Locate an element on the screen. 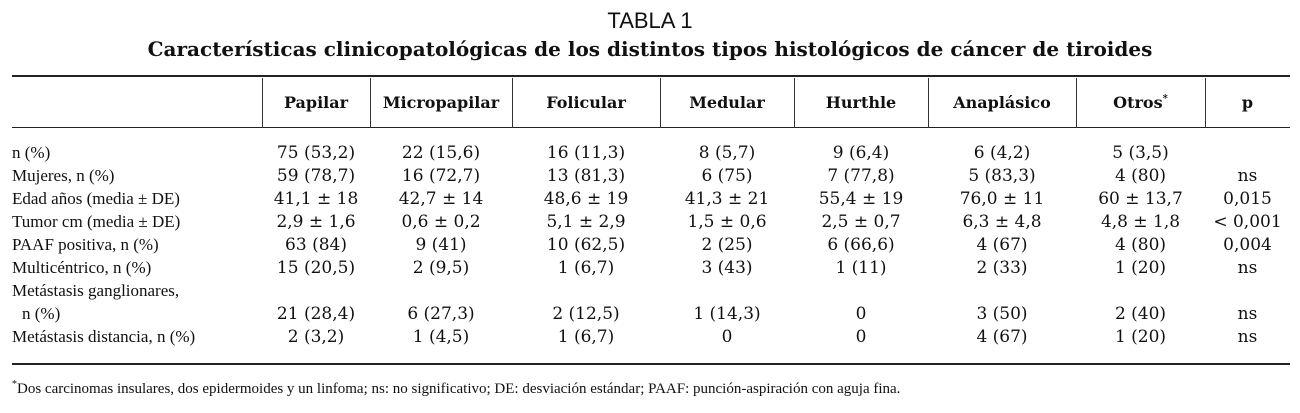  table-cell: 9 (6,4) is located at coordinates (861, 153).